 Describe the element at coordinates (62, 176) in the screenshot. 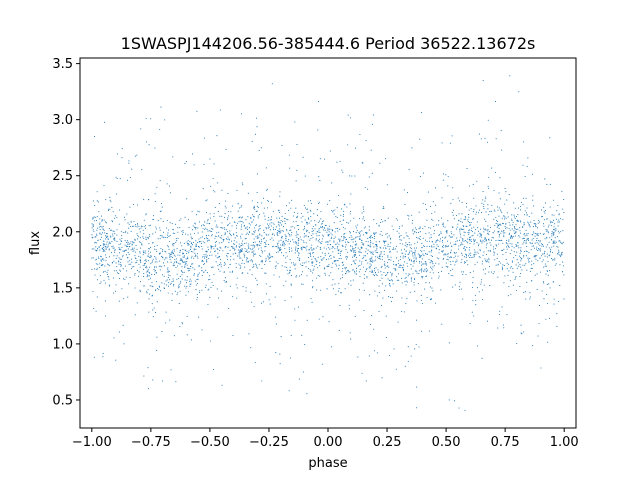

I see `y-tick-label: 2.5` at that location.